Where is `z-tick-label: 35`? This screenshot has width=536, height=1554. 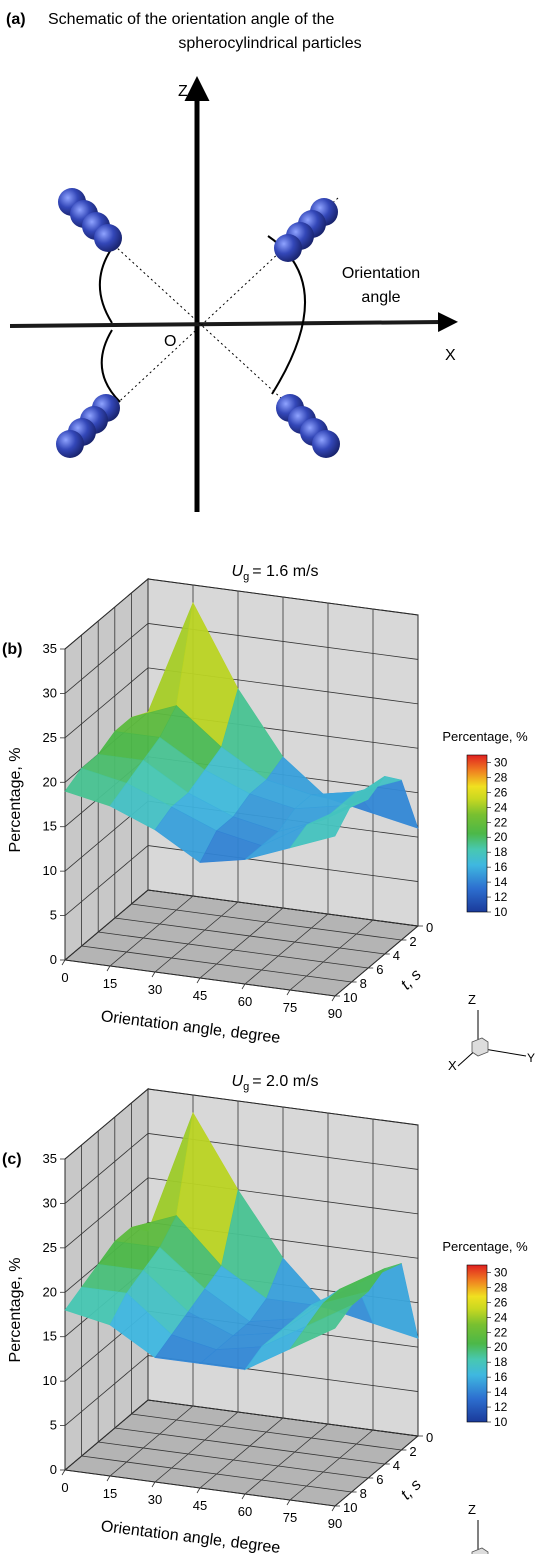
z-tick-label: 35 is located at coordinates (50, 1158).